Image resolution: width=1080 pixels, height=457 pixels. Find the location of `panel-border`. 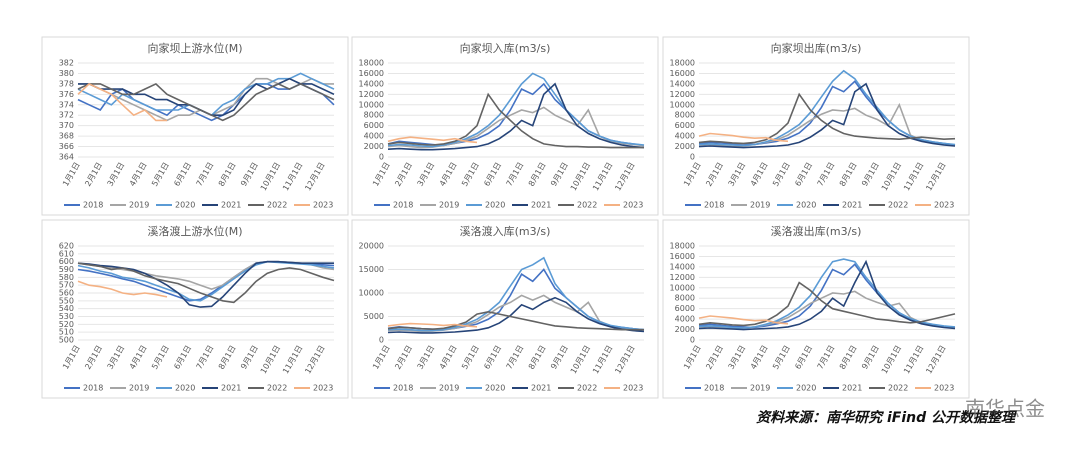

panel-border is located at coordinates (505, 309).